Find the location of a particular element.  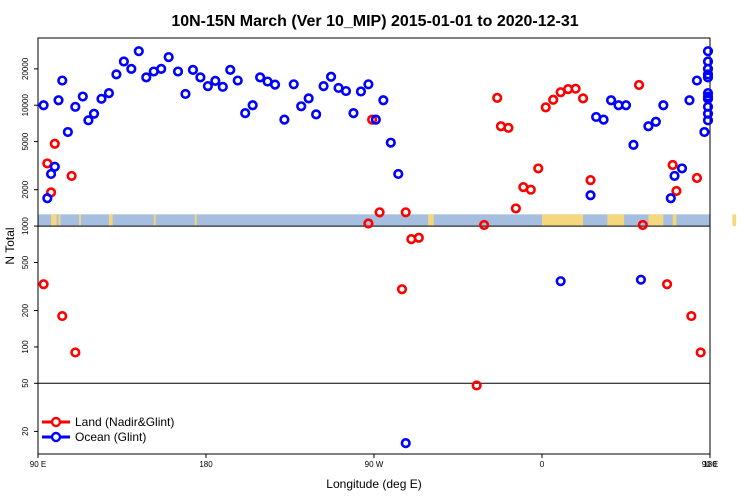

y-tick-label: 5000 is located at coordinates (25, 141).